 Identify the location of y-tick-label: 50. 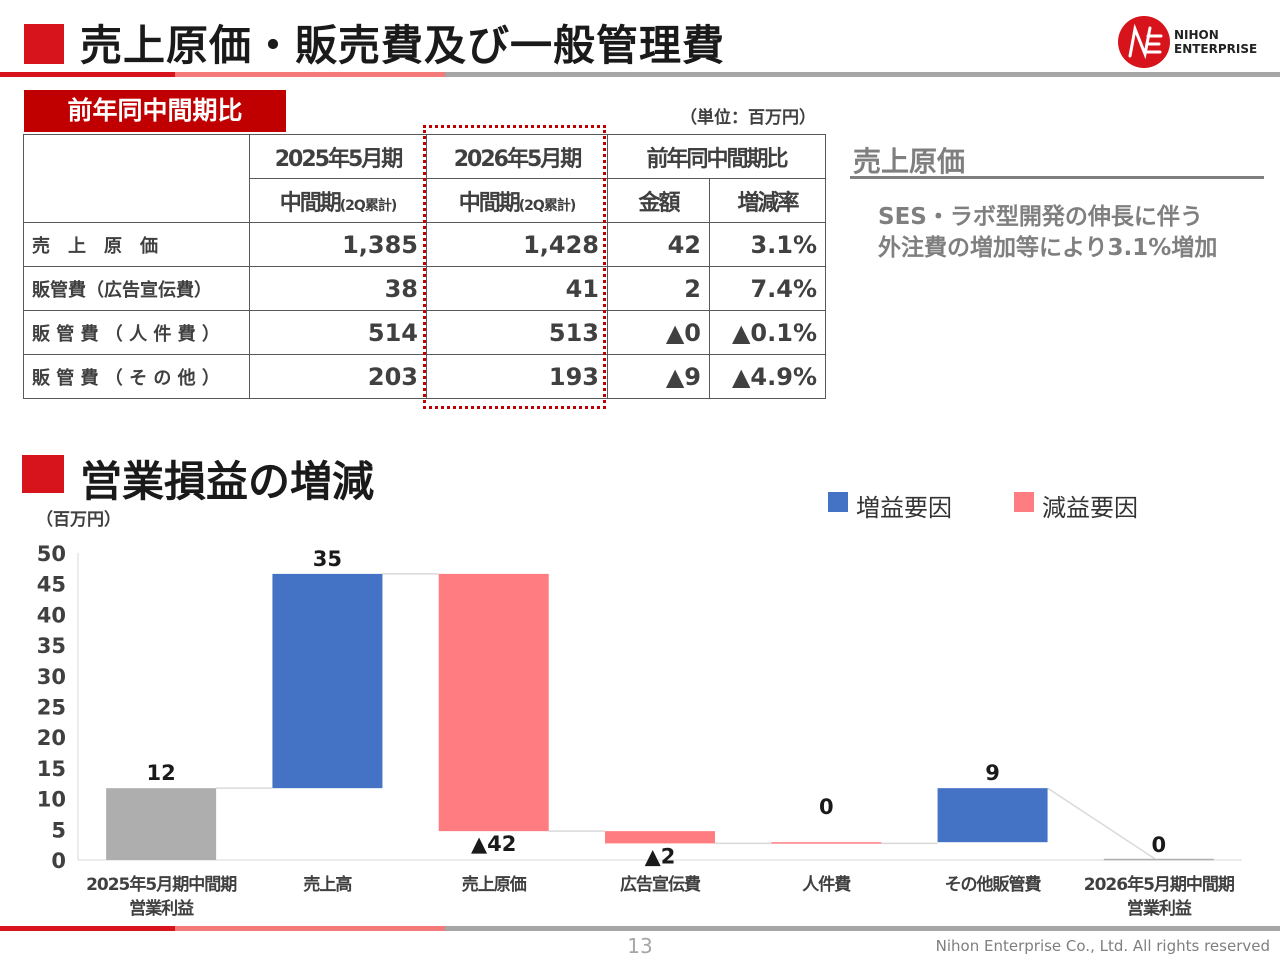
(51, 554).